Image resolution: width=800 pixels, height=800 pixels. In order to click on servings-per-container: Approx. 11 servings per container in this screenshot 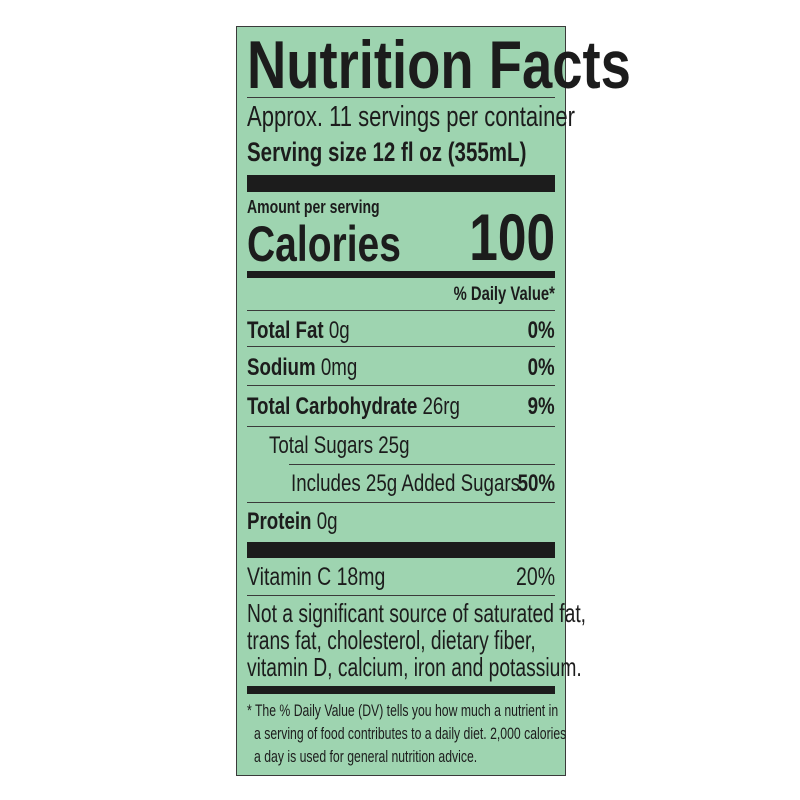, I will do `click(411, 117)`.